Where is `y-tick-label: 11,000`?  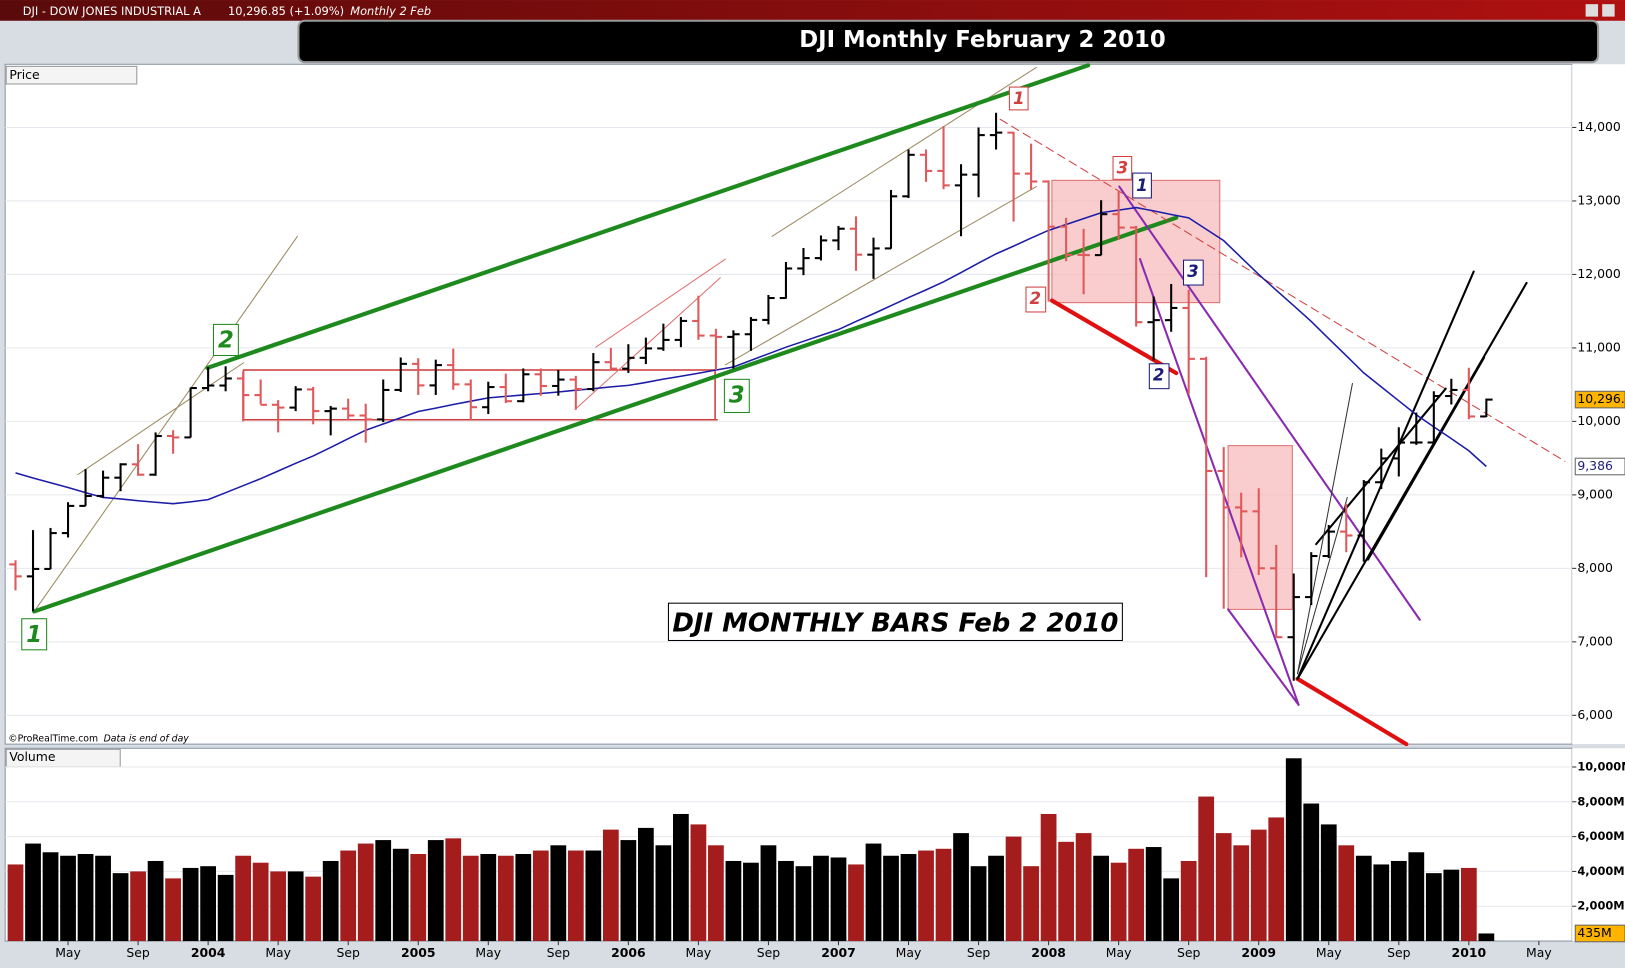 y-tick-label: 11,000 is located at coordinates (1599, 346).